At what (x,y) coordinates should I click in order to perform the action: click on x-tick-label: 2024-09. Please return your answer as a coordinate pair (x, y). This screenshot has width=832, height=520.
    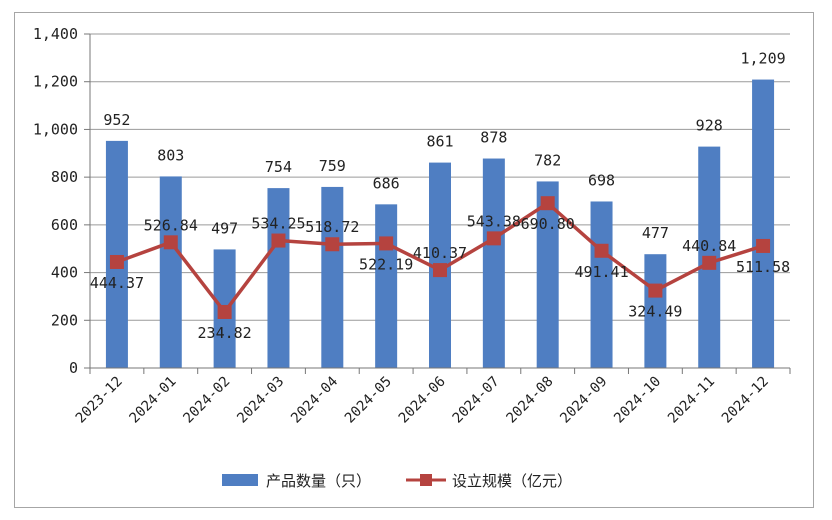
    Looking at the image, I should click on (583, 400).